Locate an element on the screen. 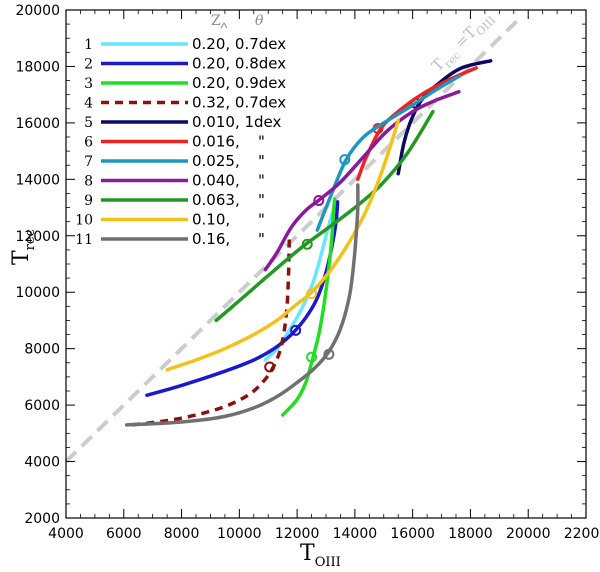 The image size is (600, 572). legend-label: 0.063, is located at coordinates (216, 200).